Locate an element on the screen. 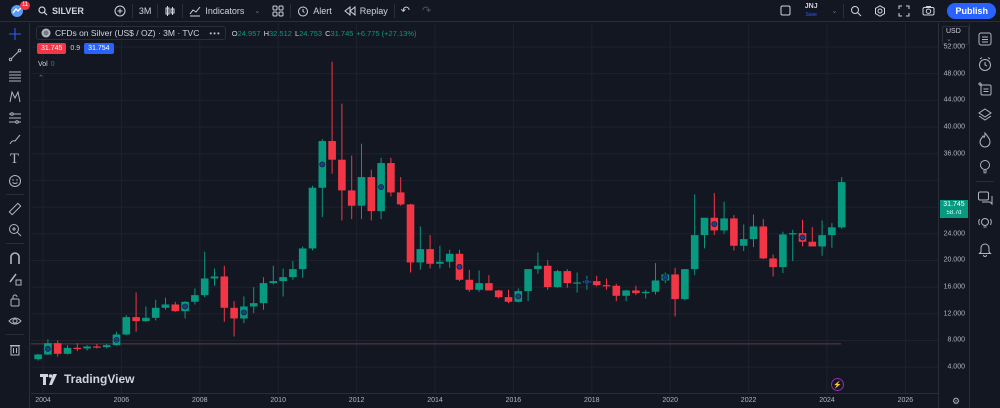 The image size is (1000, 408). publish-button: Publish is located at coordinates (971, 10).